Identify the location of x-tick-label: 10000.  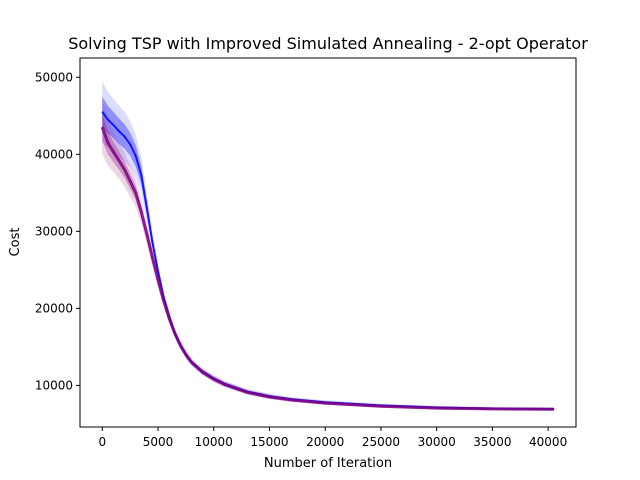
(214, 442).